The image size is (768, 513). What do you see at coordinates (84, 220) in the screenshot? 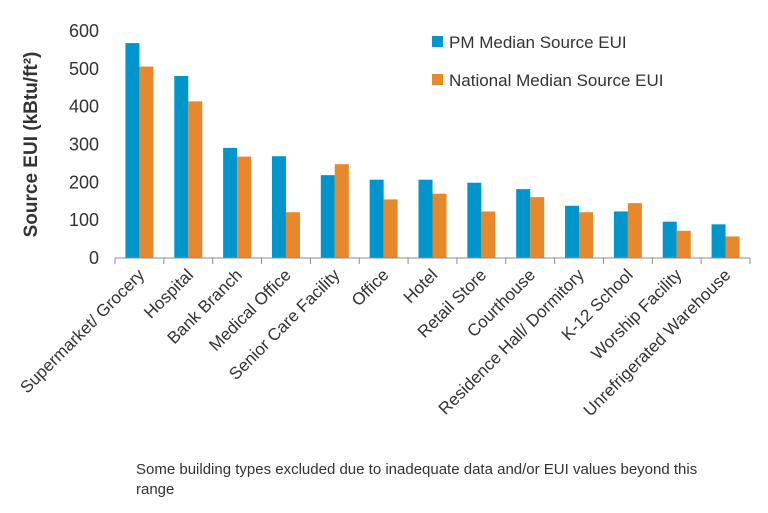
I see `y-tick-label: 100` at bounding box center [84, 220].